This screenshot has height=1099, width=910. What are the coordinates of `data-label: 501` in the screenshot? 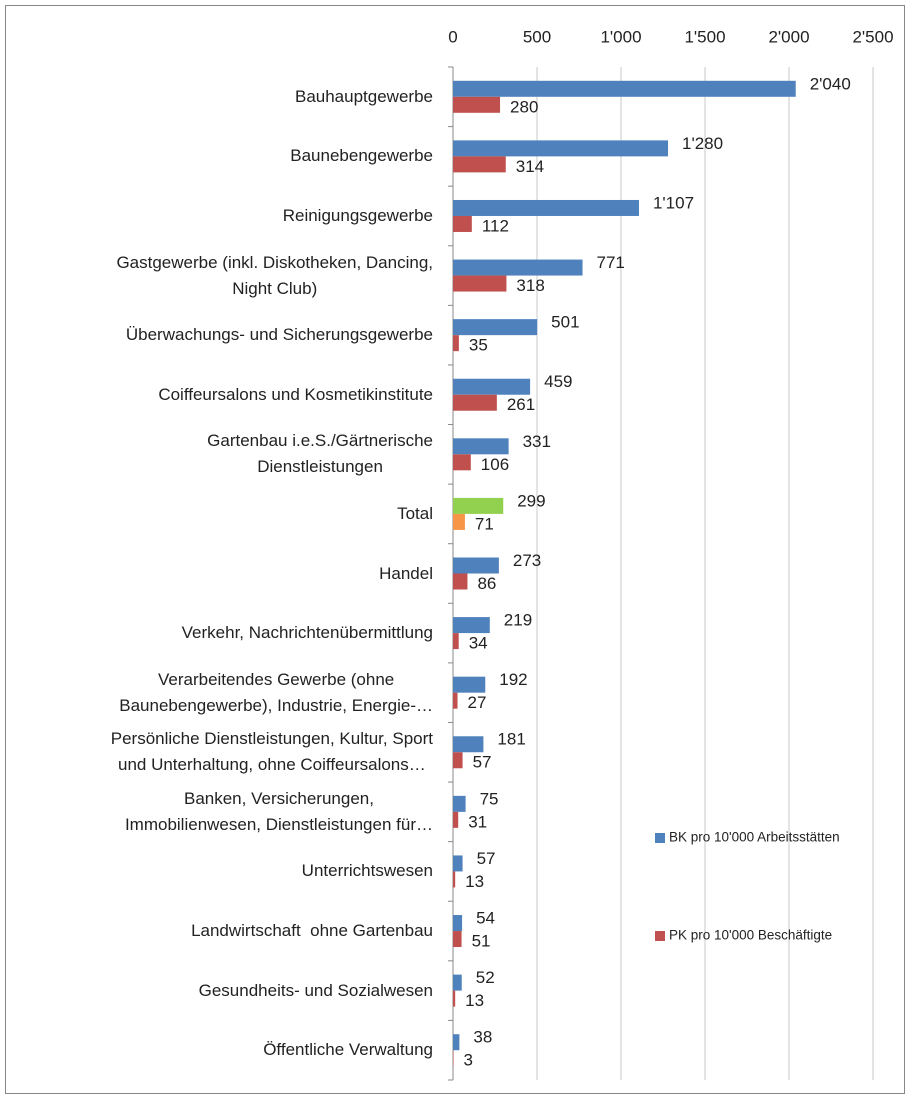 It's located at (565, 322).